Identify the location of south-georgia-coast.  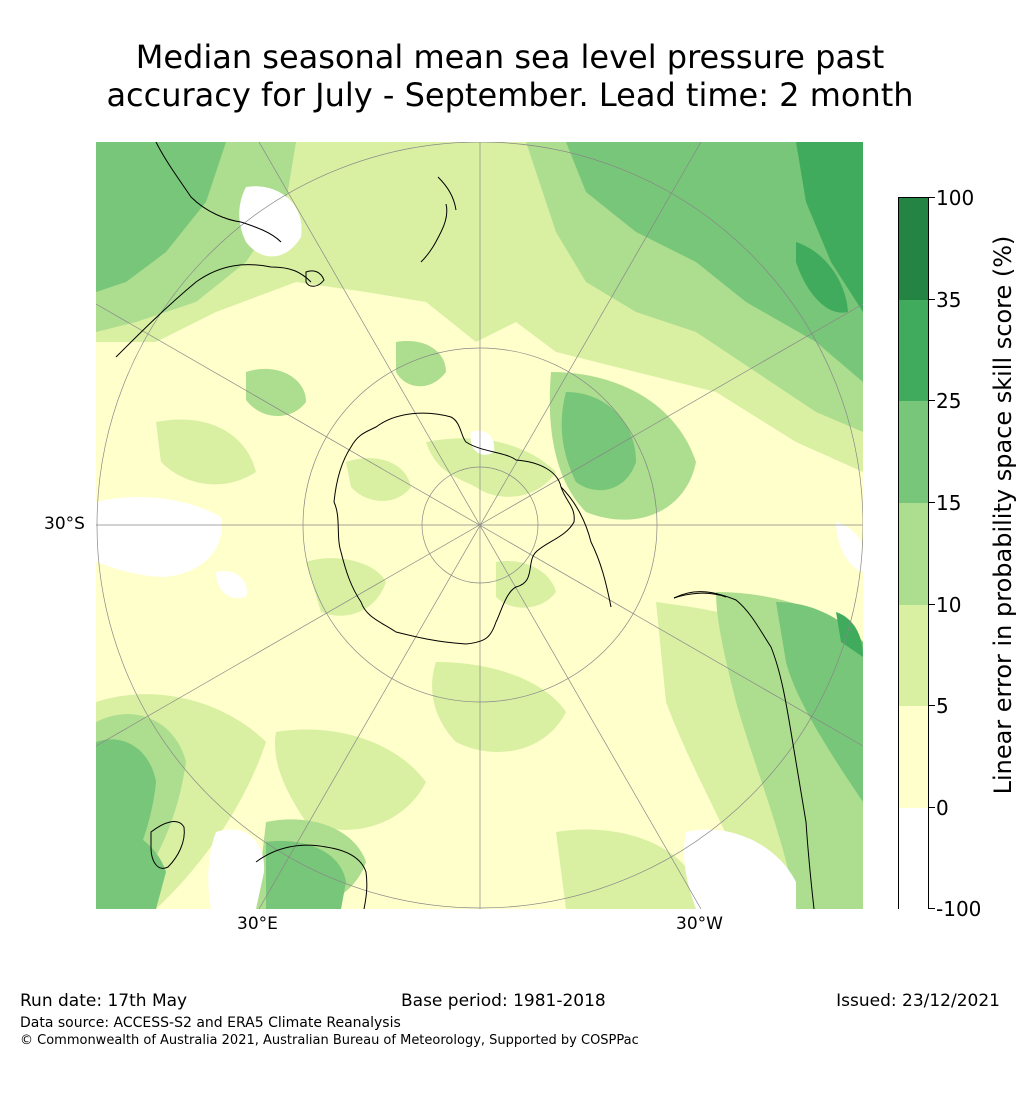
(700, 595).